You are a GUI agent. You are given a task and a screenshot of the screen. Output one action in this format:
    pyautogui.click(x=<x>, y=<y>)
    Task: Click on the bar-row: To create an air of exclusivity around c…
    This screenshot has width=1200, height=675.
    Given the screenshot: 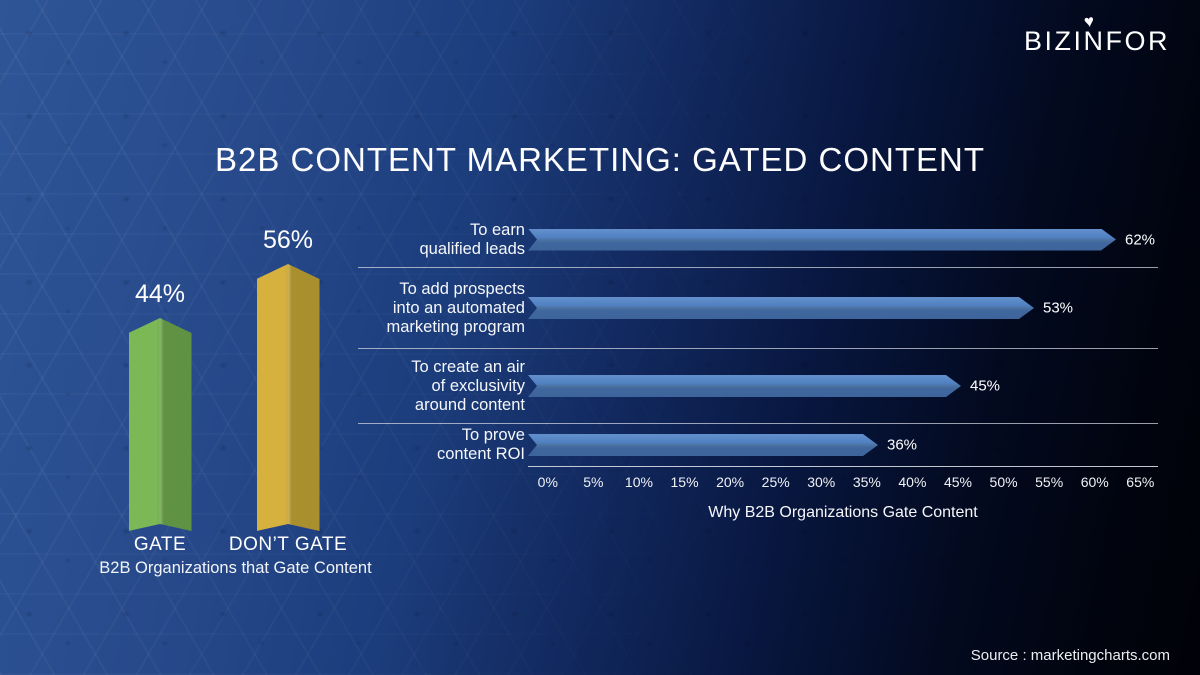 What is the action you would take?
    pyautogui.click(x=758, y=386)
    